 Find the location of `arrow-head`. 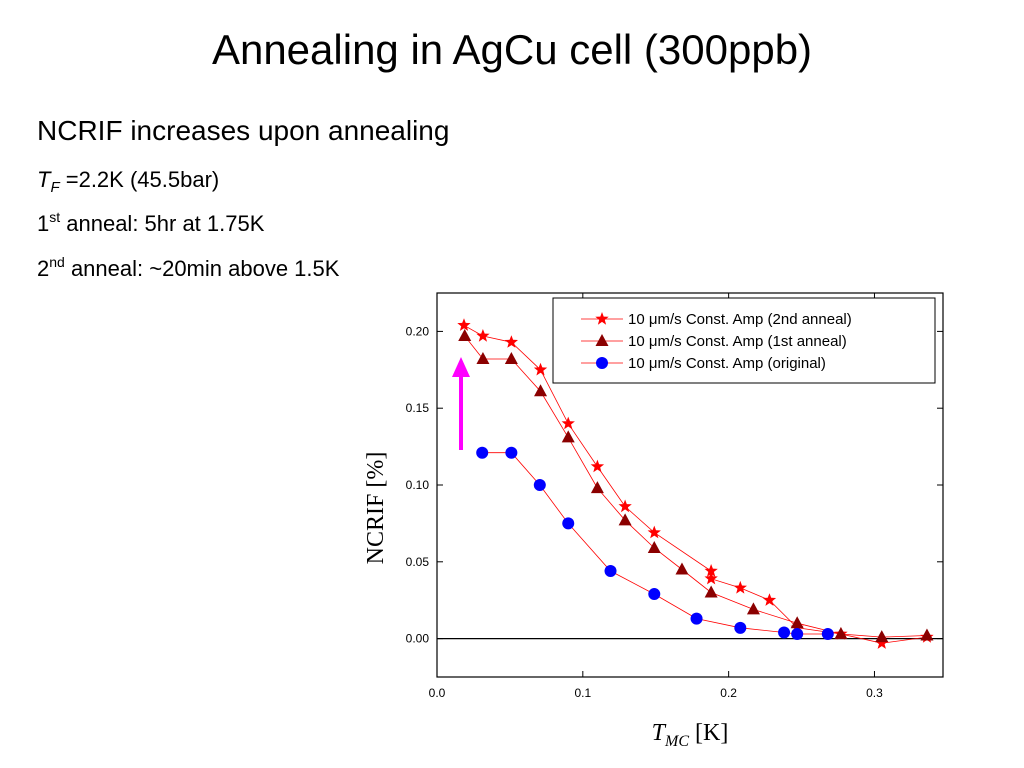

arrow-head is located at coordinates (461, 367).